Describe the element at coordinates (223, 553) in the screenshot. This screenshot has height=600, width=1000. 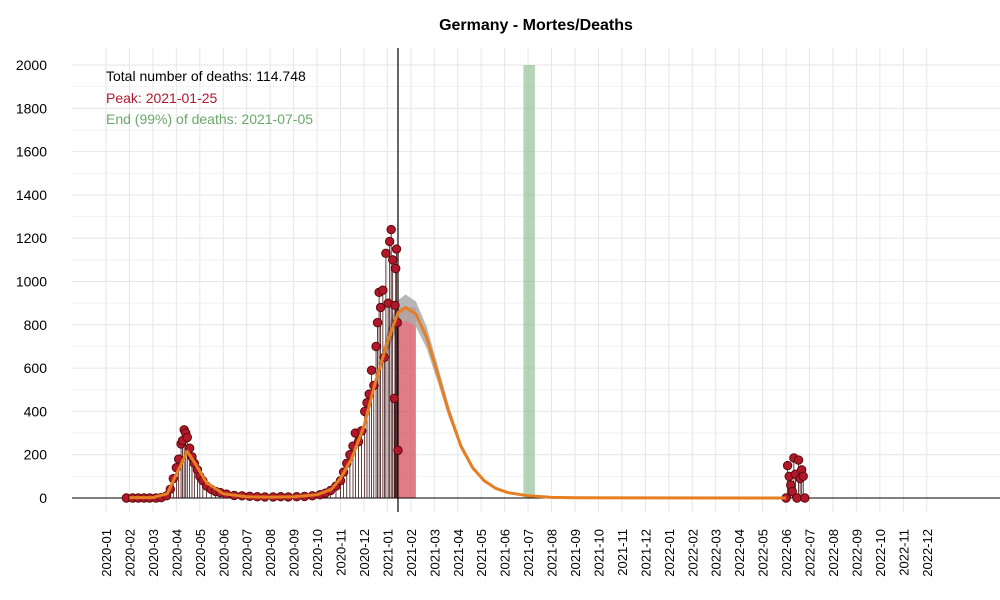
I see `x-tick-label: 2020-06` at that location.